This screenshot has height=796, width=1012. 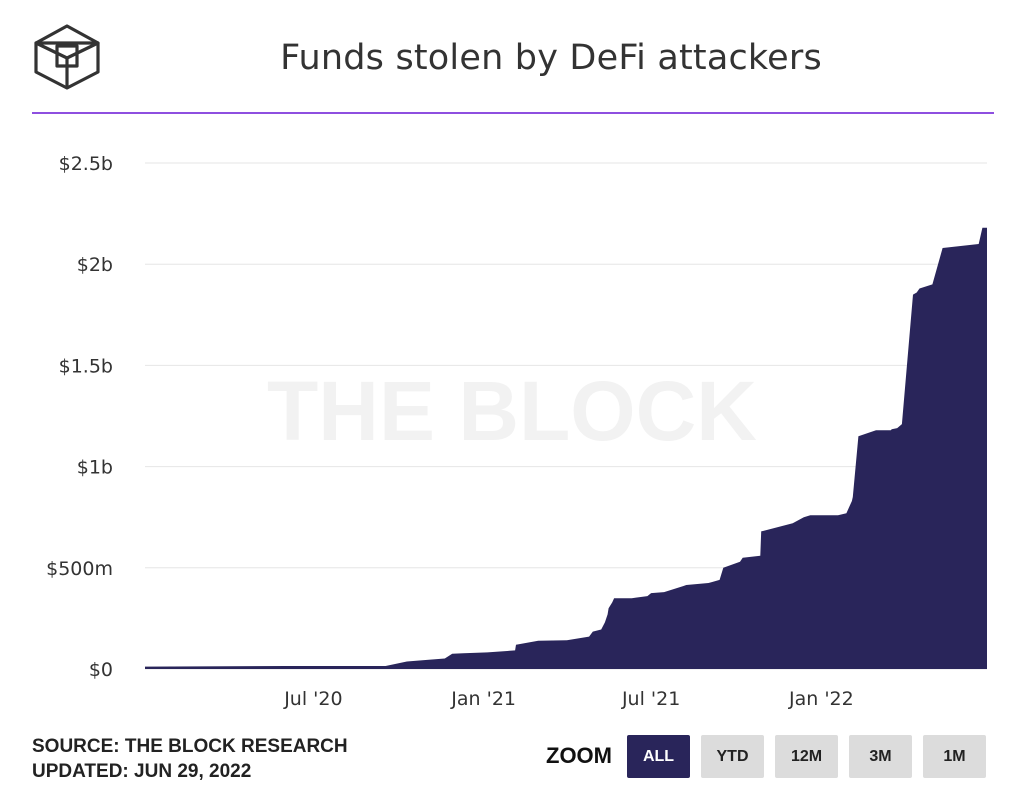 What do you see at coordinates (79, 417) in the screenshot?
I see `y-axis-ticks: $0 $500m $1b $1.5b $2b $2.5b` at bounding box center [79, 417].